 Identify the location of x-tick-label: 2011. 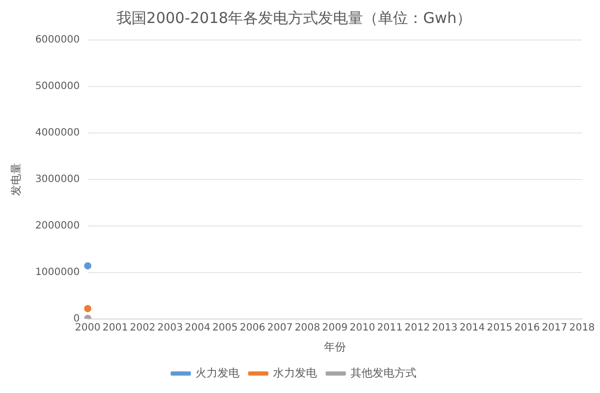
(390, 328).